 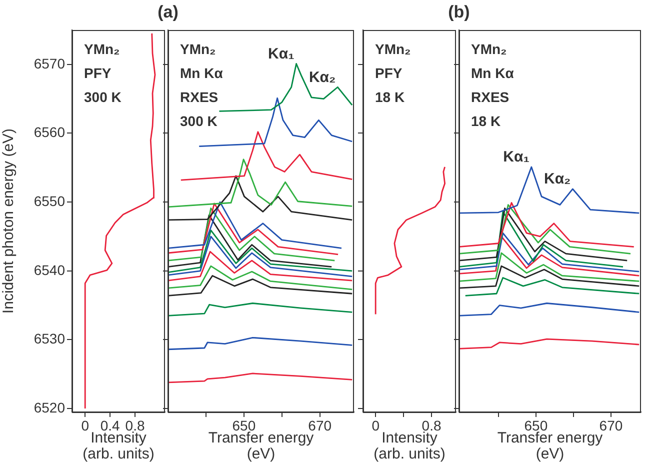 What do you see at coordinates (50, 338) in the screenshot?
I see `y-tick-label: 6530` at bounding box center [50, 338].